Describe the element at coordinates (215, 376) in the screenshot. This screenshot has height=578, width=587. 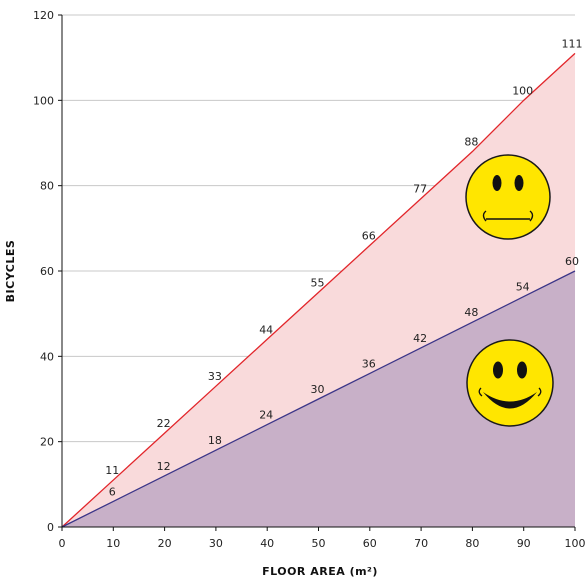
I see `series-1-data-label: 33` at that location.